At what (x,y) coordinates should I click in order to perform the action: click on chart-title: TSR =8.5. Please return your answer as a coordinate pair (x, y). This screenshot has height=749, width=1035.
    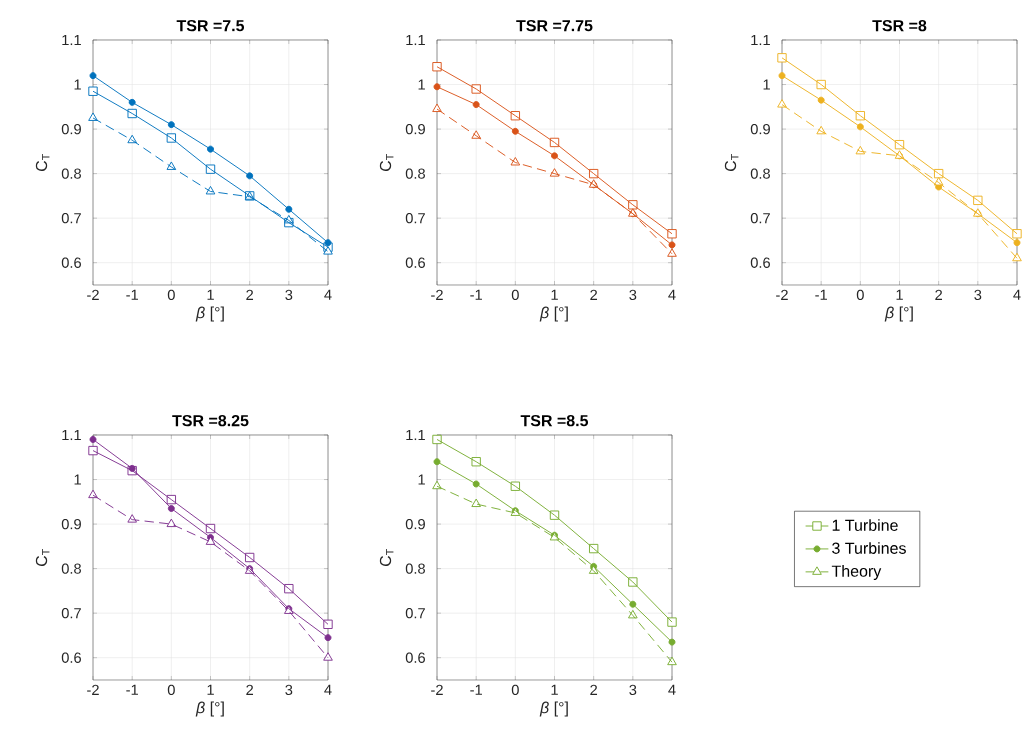
    Looking at the image, I should click on (554, 420).